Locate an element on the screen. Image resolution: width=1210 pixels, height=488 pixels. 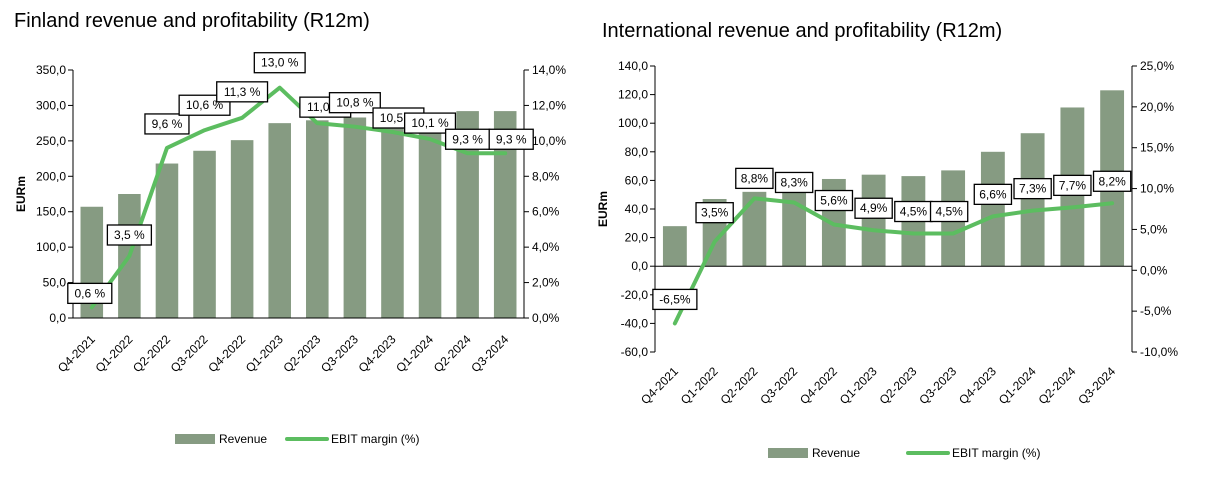
finland-left-tick-label: 300,0 is located at coordinates (51, 105).